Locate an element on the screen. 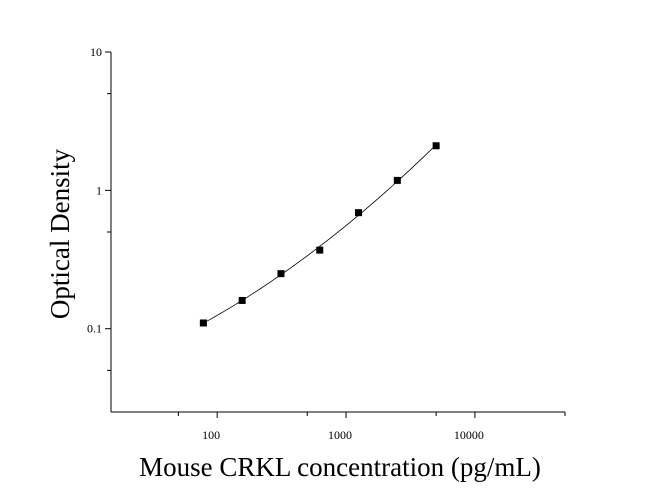 The width and height of the screenshot is (651, 493). data-points is located at coordinates (319, 234).